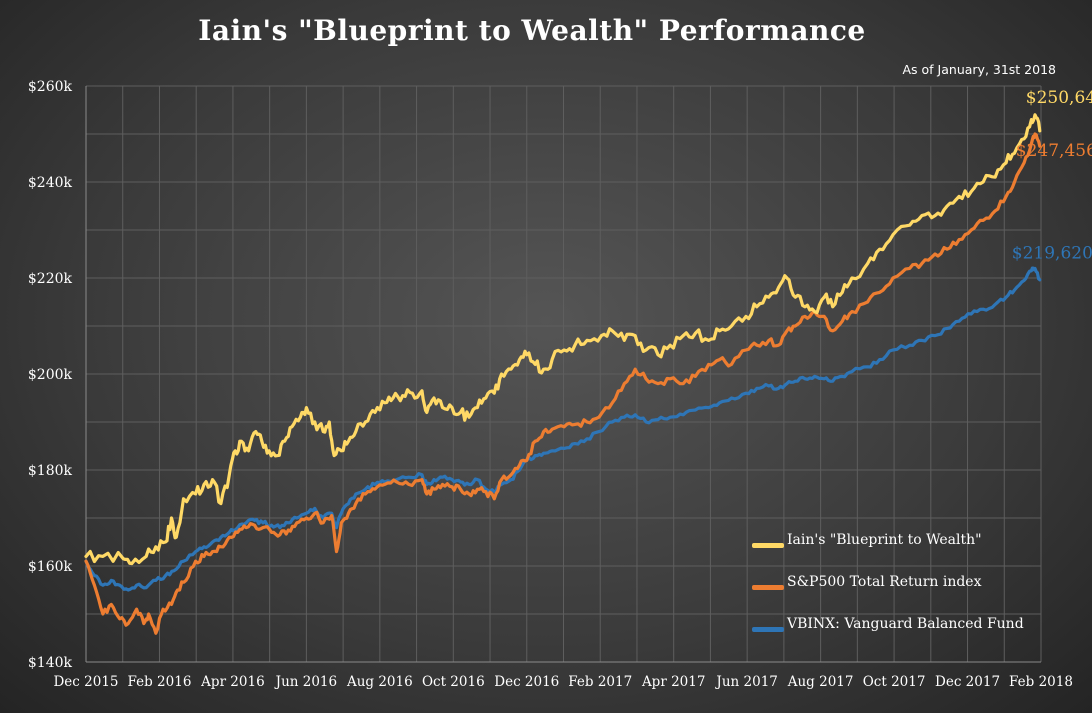 Image resolution: width=1092 pixels, height=713 pixels. Describe the element at coordinates (820, 682) in the screenshot. I see `x-tick-label: Aug 2017` at that location.